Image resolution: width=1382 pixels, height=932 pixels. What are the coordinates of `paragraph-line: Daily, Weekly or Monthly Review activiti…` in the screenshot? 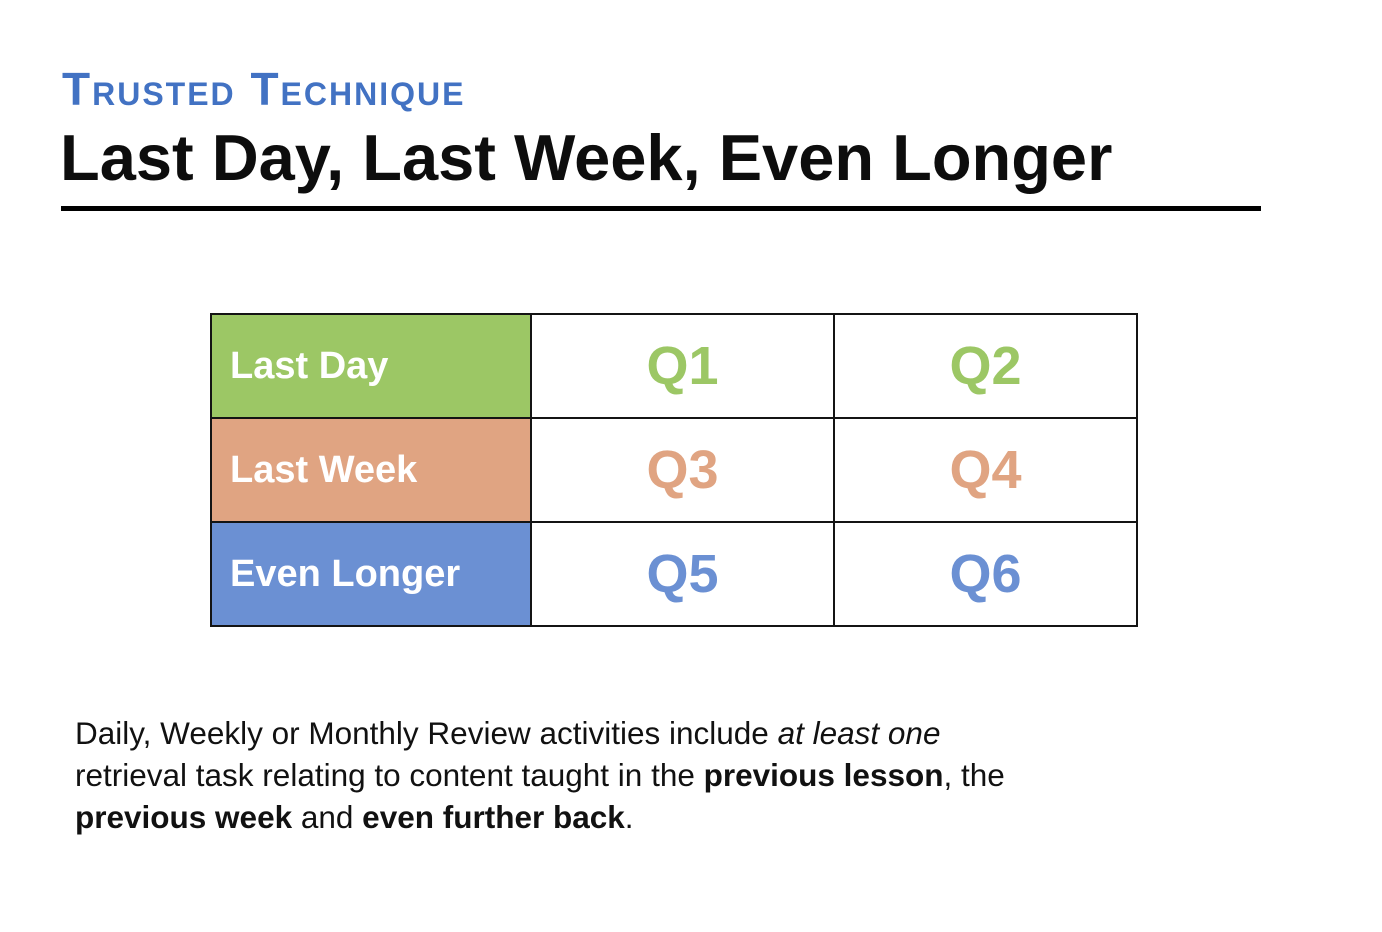 It's located at (690, 733).